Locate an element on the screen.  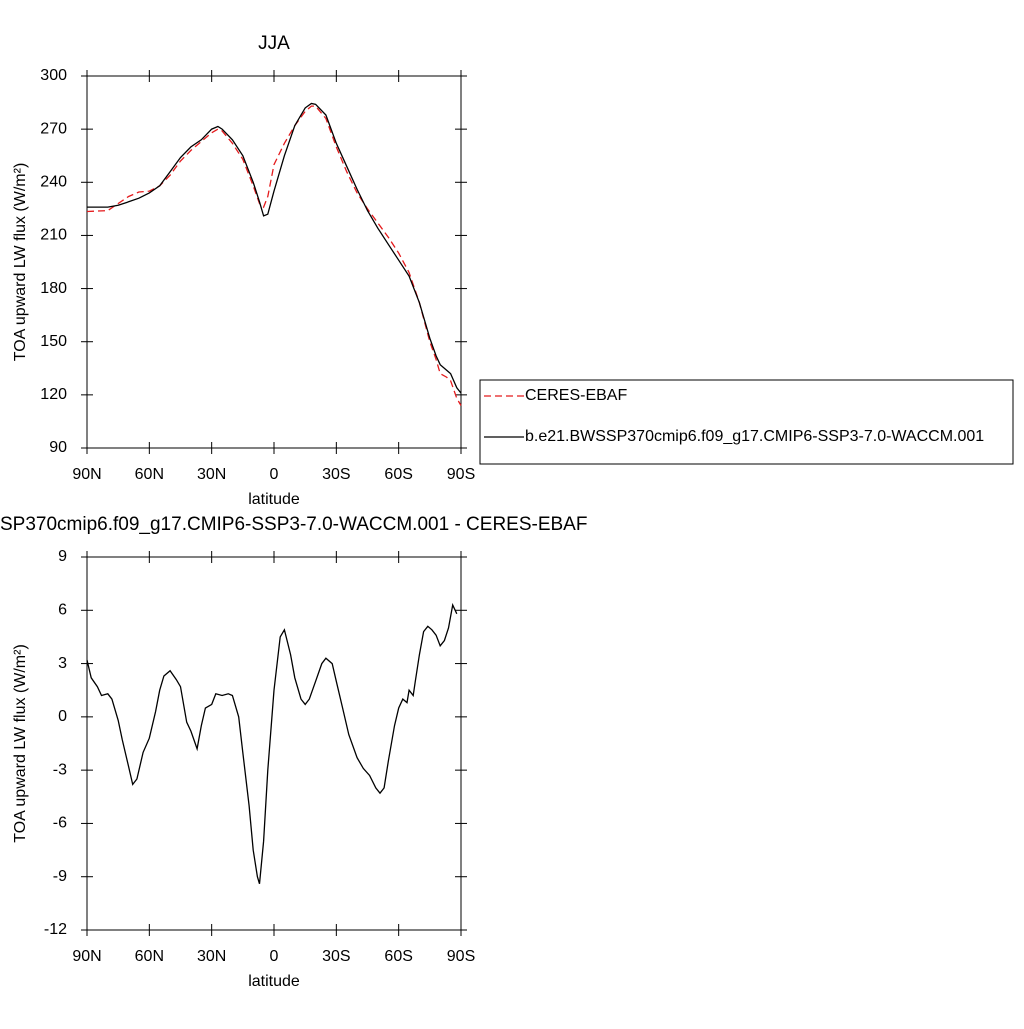
y-tick-label: -9 is located at coordinates (60, 876).